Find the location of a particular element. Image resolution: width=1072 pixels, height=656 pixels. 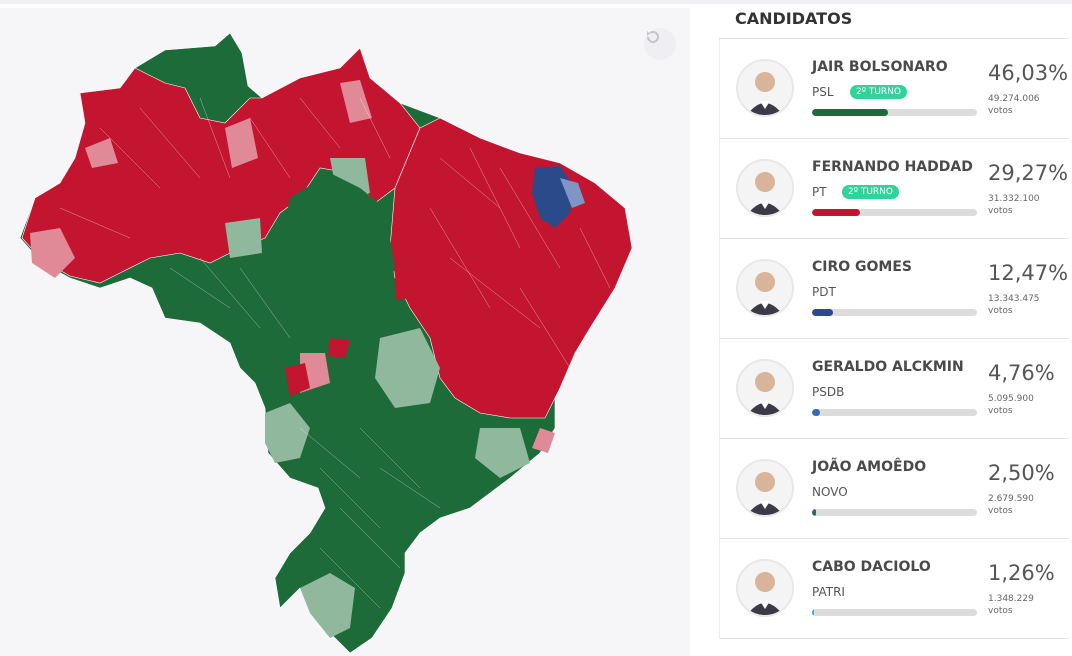

candidate-percentage: 2,50% is located at coordinates (1021, 473).